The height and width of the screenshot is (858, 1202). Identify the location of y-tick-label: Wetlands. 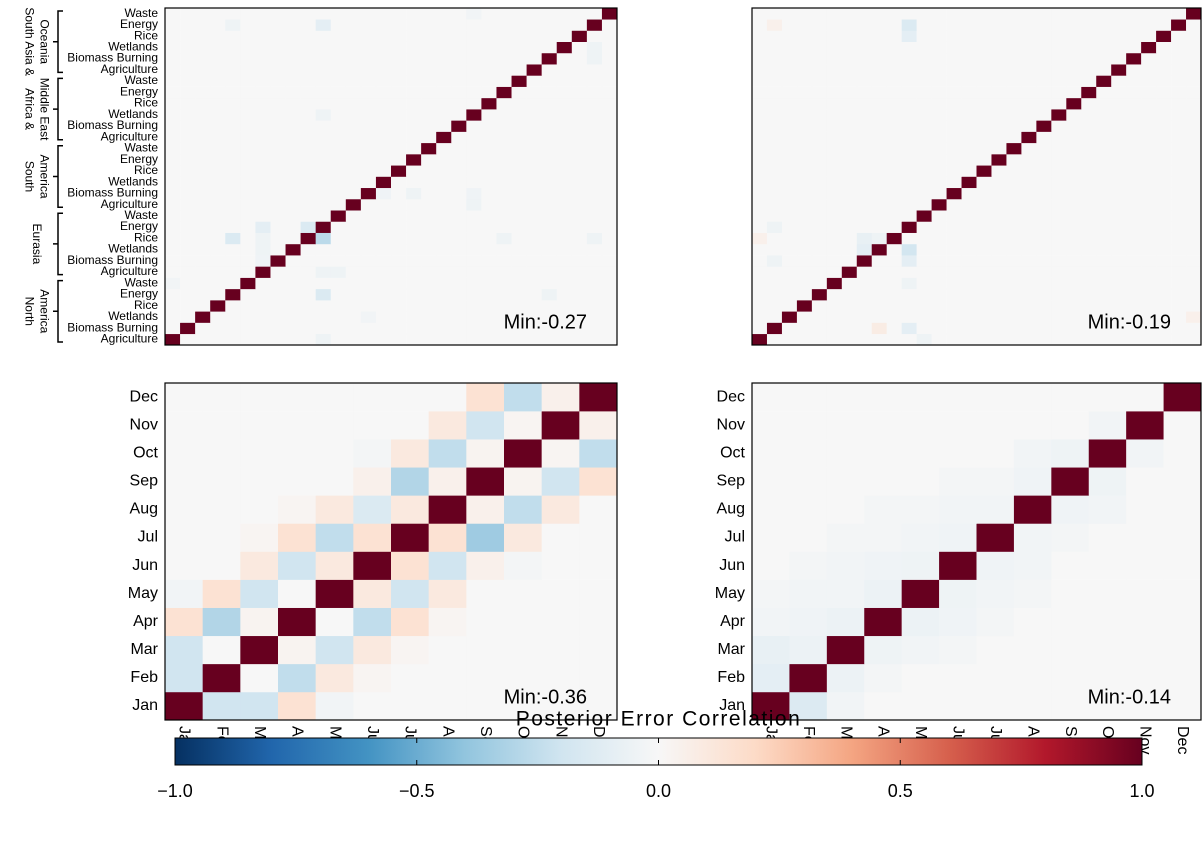
(133, 249).